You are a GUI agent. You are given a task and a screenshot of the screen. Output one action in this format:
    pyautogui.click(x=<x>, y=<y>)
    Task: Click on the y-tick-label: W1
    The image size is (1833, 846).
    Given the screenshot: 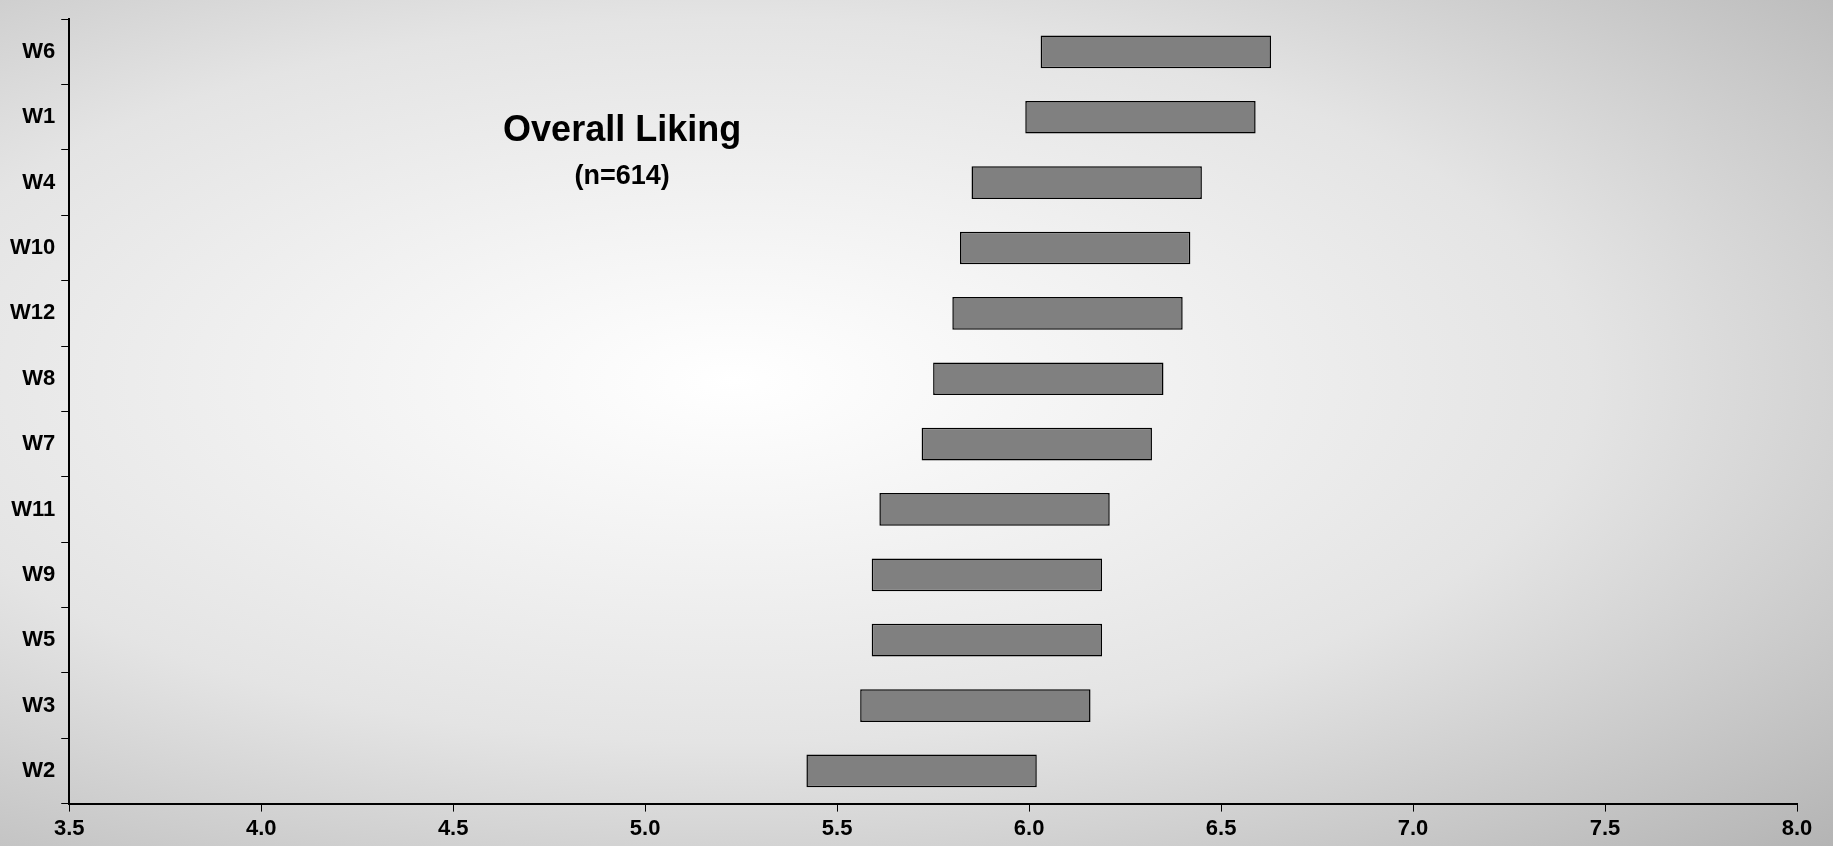 What is the action you would take?
    pyautogui.click(x=39, y=116)
    